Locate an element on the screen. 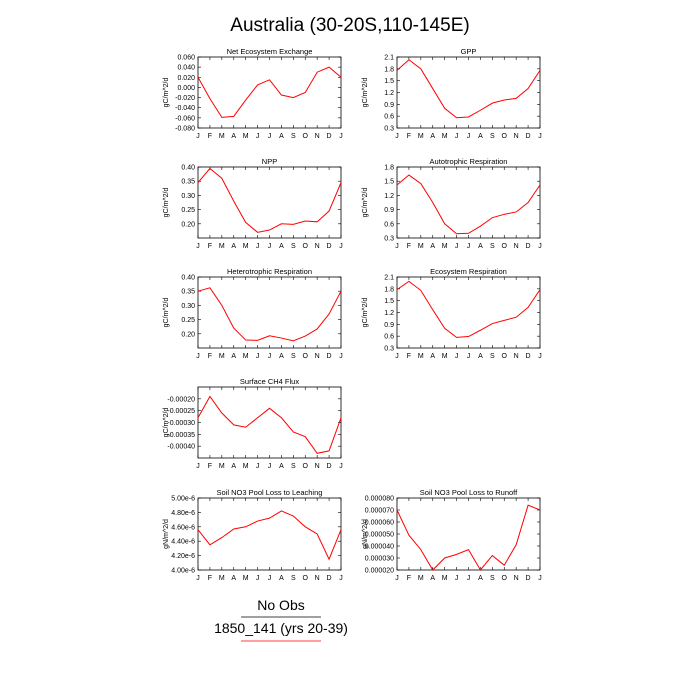  y-tick-label: 4.60e-6 is located at coordinates (183, 527).